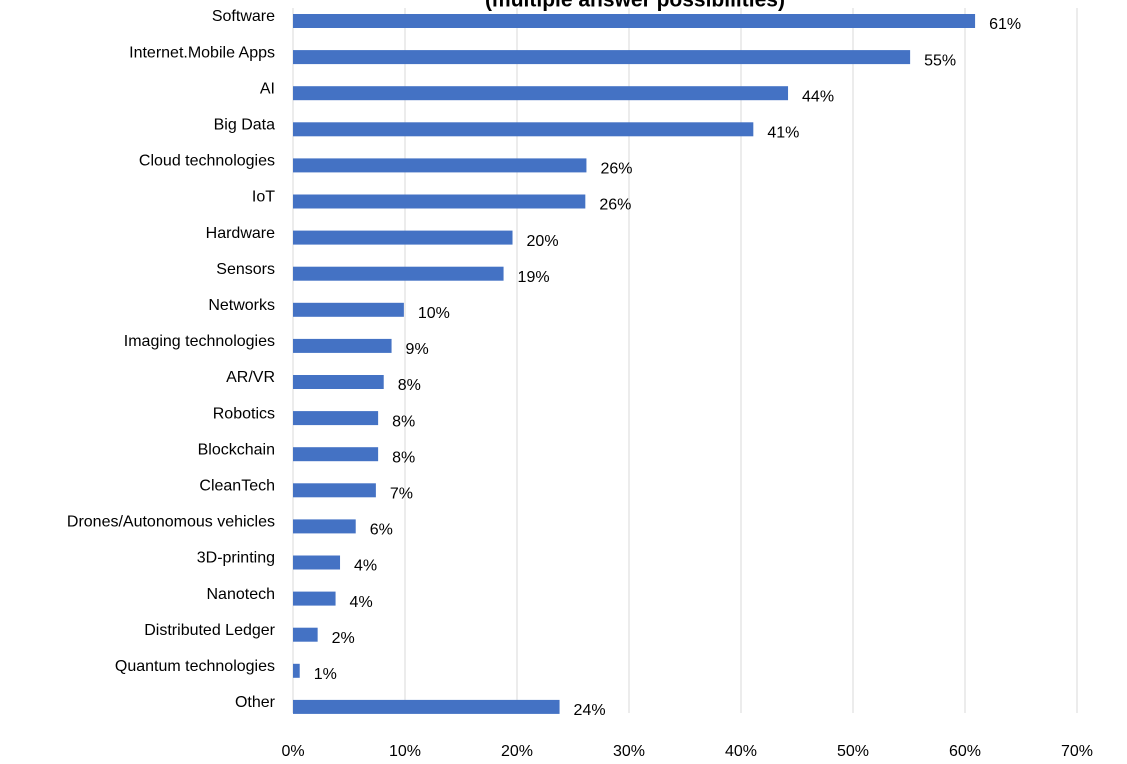  Describe the element at coordinates (241, 594) in the screenshot. I see `y-tick-label: Nanotech` at that location.